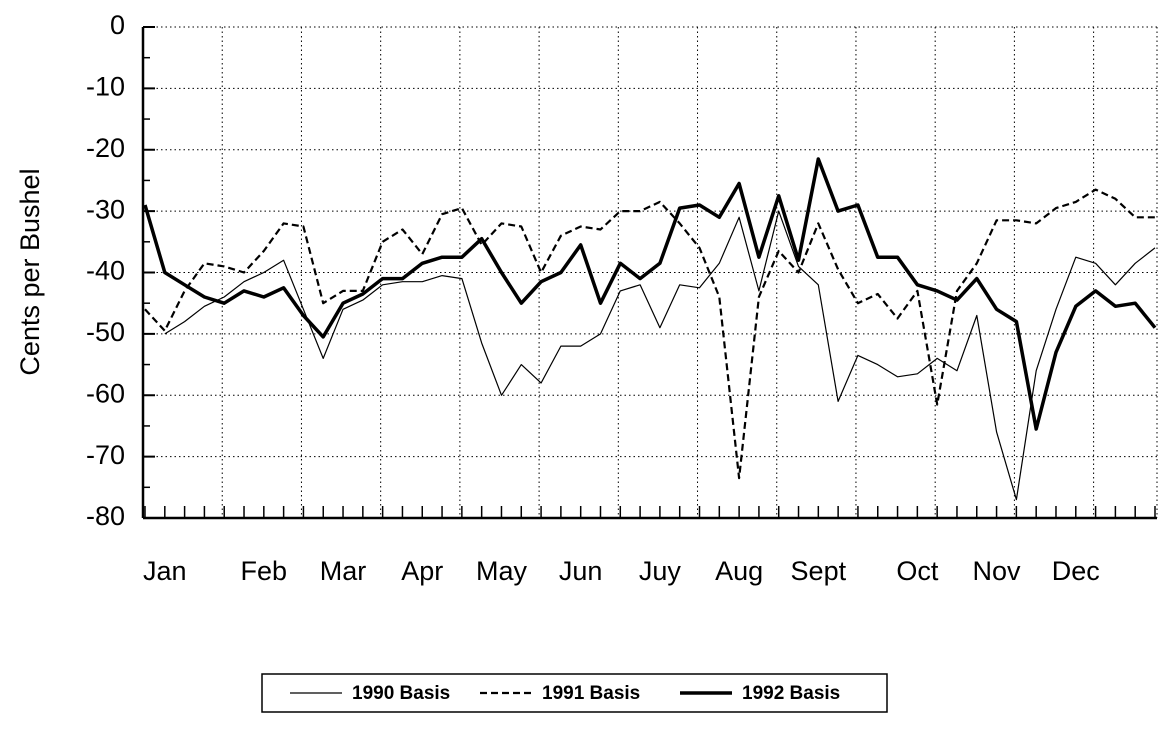 This screenshot has width=1160, height=741. Describe the element at coordinates (117, 25) in the screenshot. I see `y-tick-label: 0` at that location.